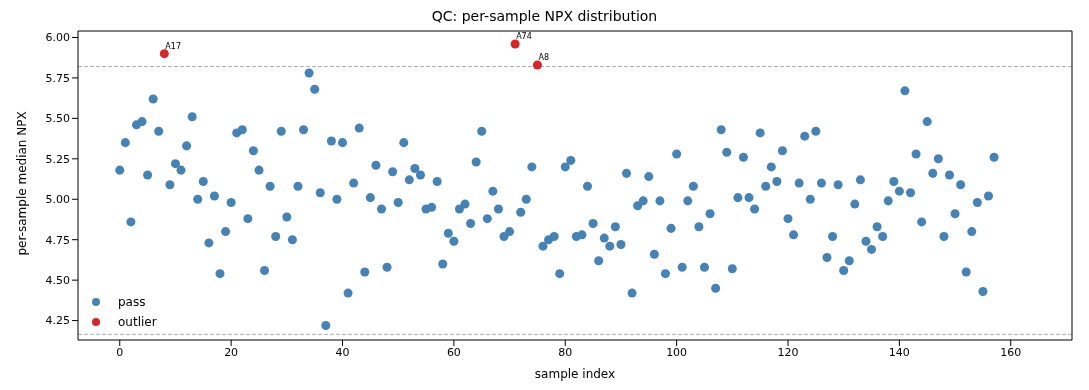 The height and width of the screenshot is (390, 1089). Describe the element at coordinates (524, 36) in the screenshot. I see `annotation: A74` at that location.